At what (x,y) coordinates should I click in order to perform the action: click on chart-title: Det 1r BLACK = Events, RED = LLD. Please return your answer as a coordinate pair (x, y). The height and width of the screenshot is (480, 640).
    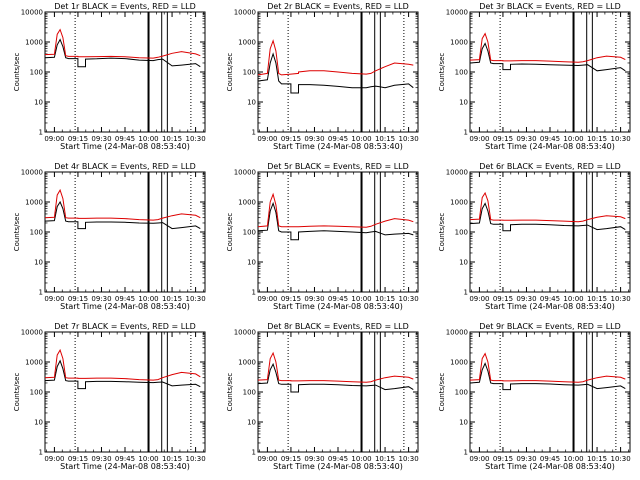
    Looking at the image, I should click on (125, 6).